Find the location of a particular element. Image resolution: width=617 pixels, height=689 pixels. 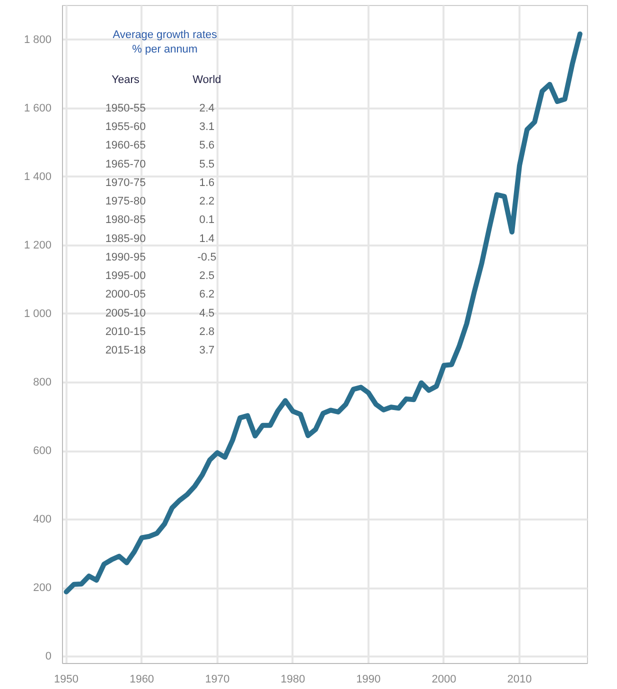

annotation: 2000-05 is located at coordinates (125, 294).